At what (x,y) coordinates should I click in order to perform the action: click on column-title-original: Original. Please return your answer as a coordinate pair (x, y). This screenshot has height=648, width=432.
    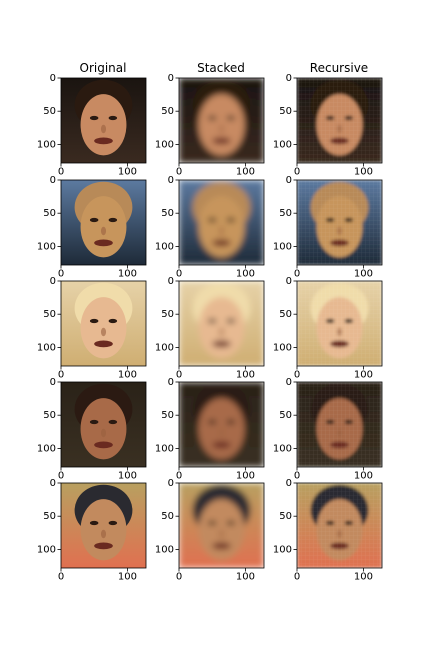
    Looking at the image, I should click on (103, 68).